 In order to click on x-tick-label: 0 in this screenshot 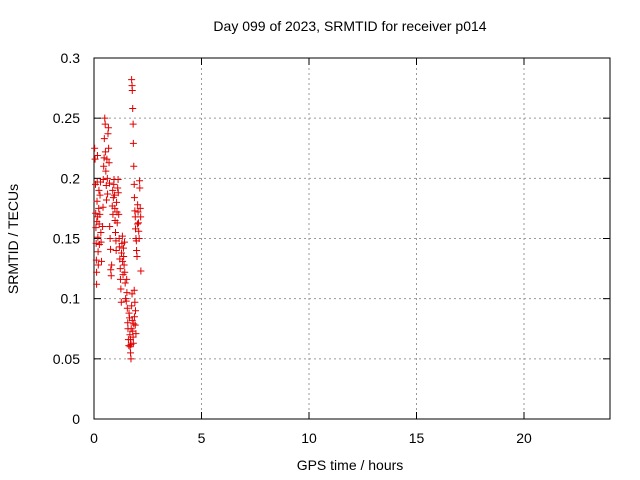, I will do `click(94, 438)`.